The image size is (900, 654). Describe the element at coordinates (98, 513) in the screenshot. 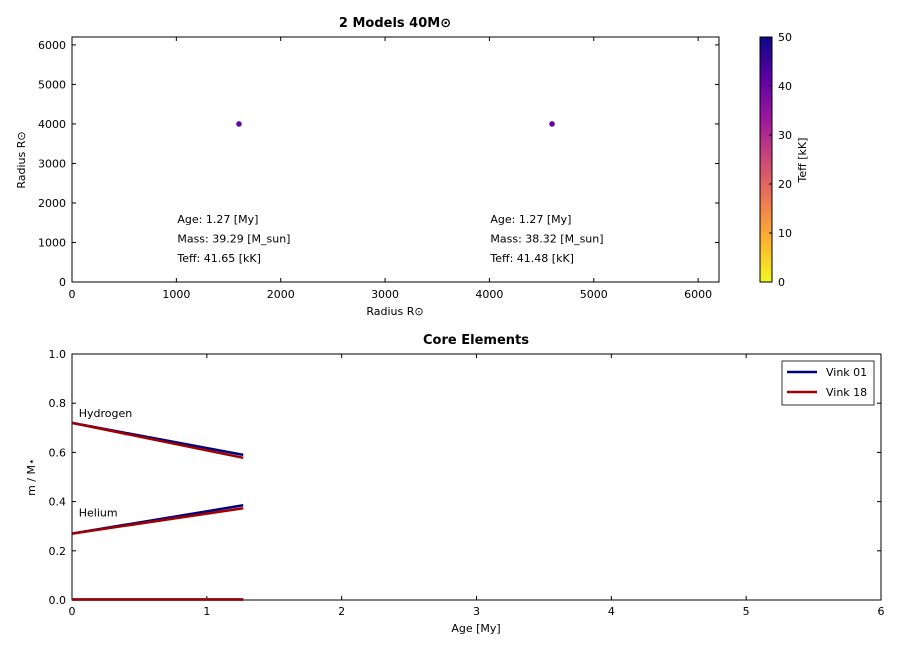

I see `line-annotation: Helium` at that location.